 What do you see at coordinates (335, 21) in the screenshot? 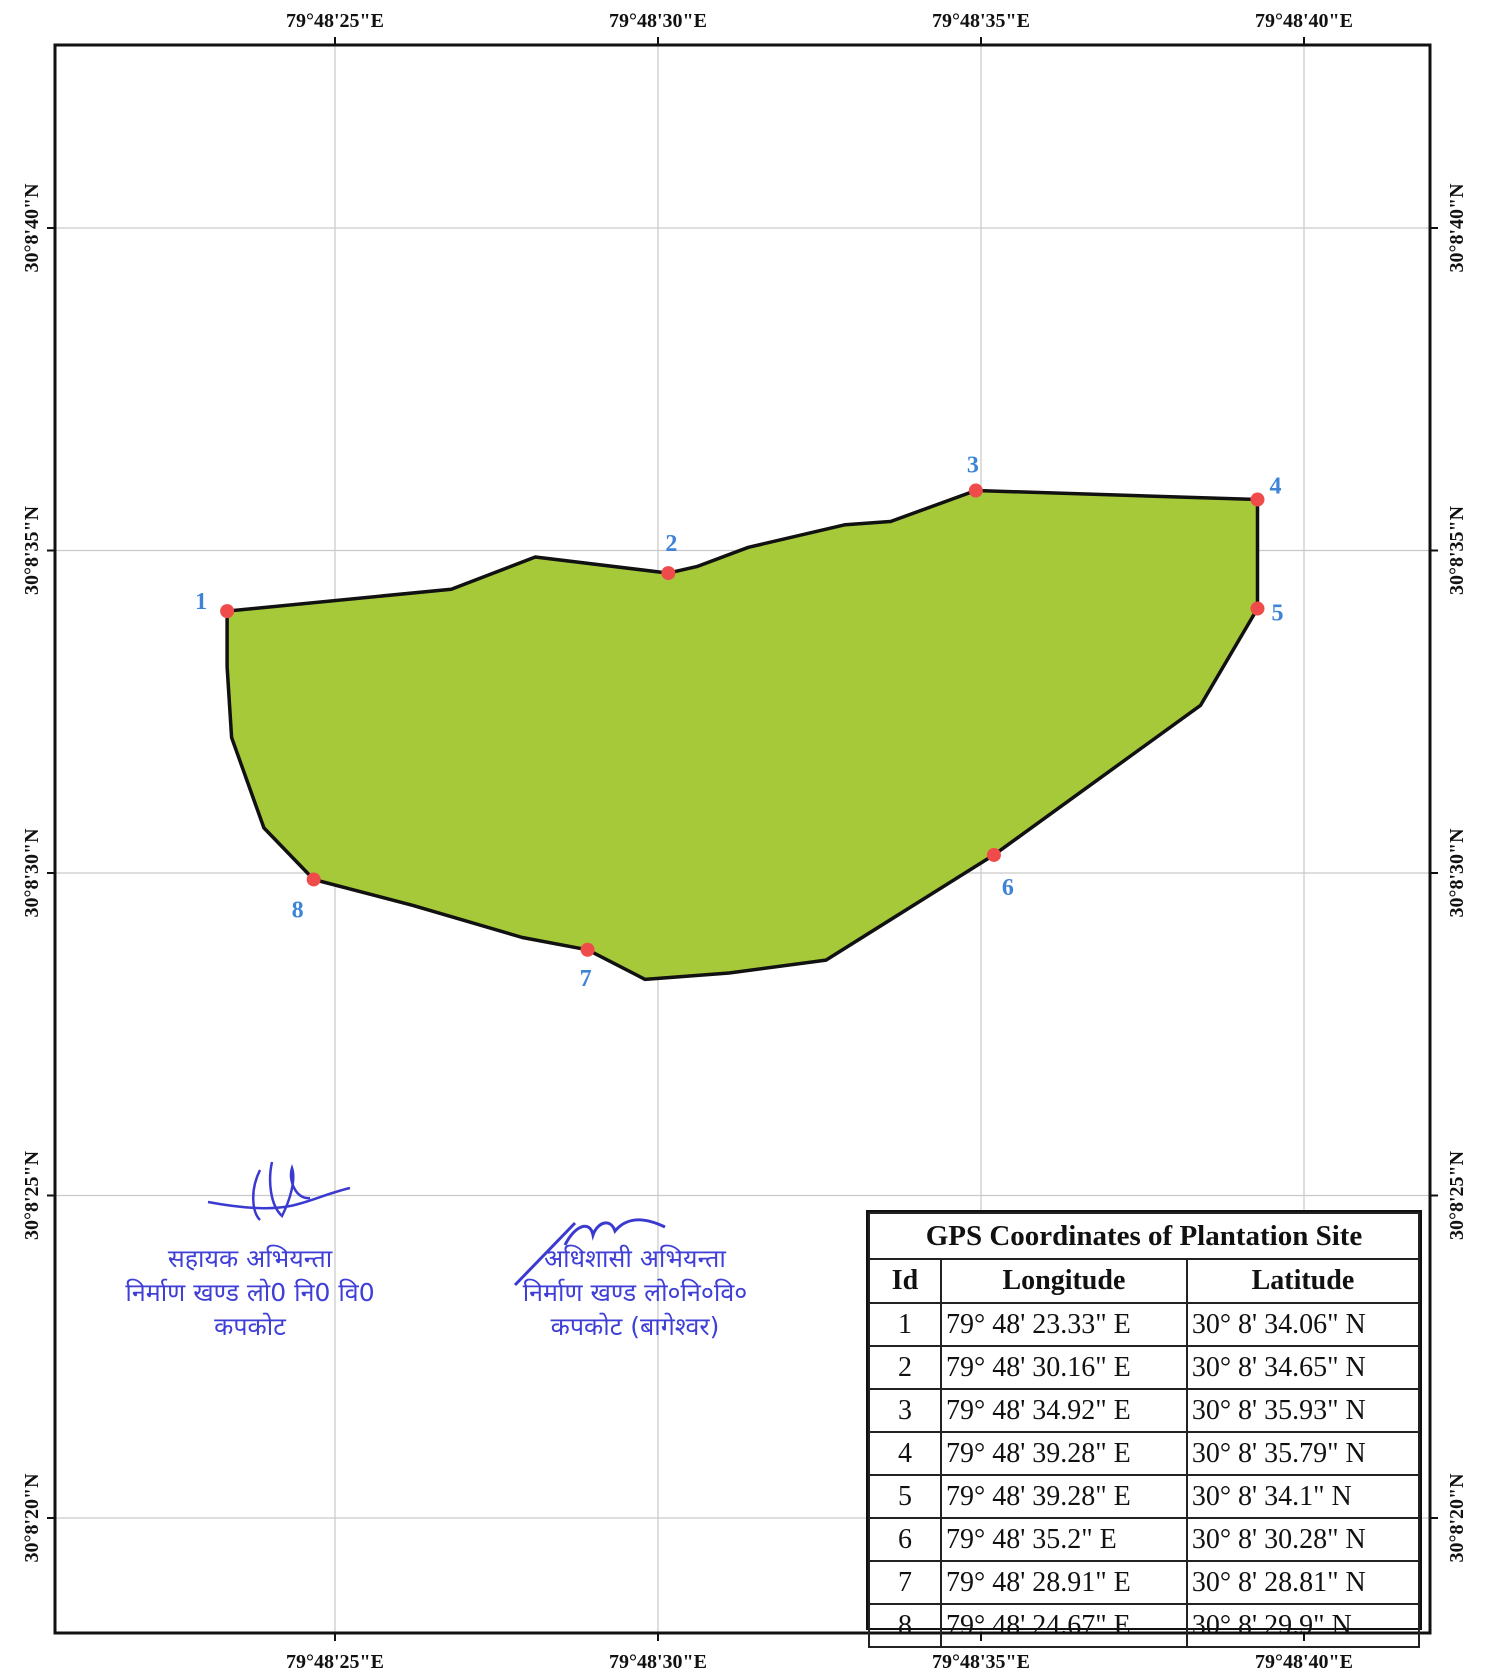
I see `top-longitude-label: 79°48'25"E` at bounding box center [335, 21].